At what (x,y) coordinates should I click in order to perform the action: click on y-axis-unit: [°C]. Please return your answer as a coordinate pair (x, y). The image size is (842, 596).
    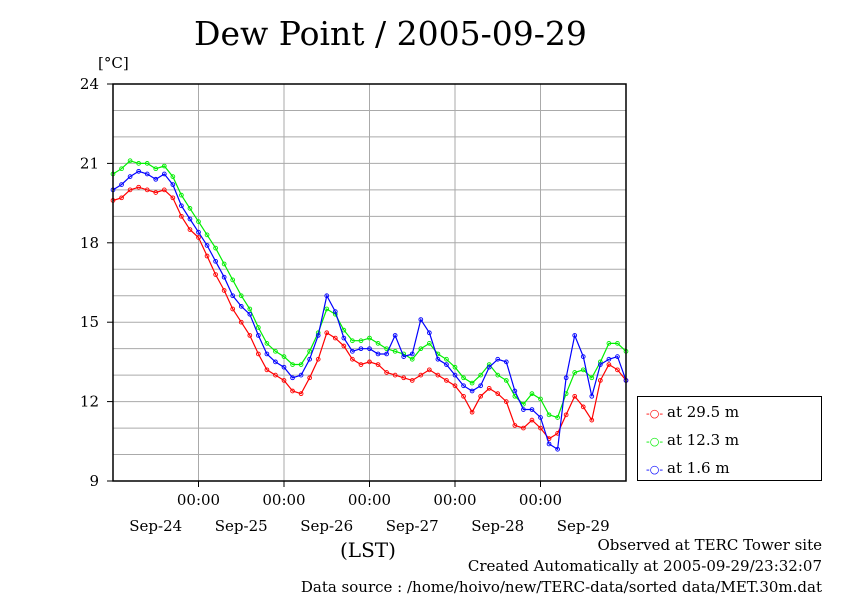
    Looking at the image, I should click on (113, 63).